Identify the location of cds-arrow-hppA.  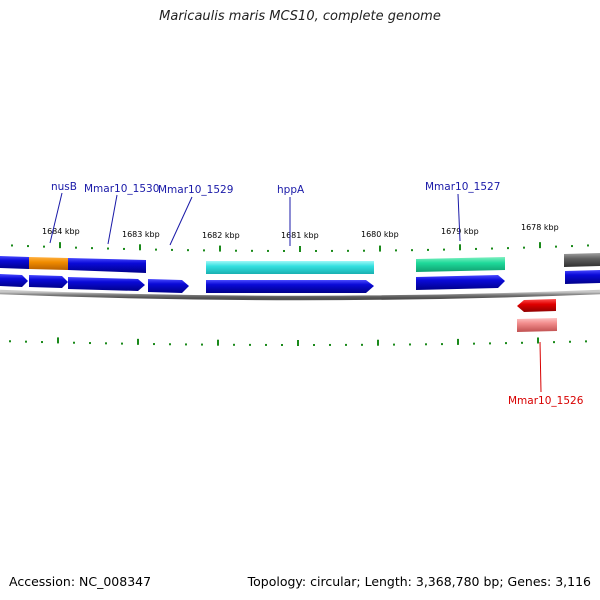
(290, 286).